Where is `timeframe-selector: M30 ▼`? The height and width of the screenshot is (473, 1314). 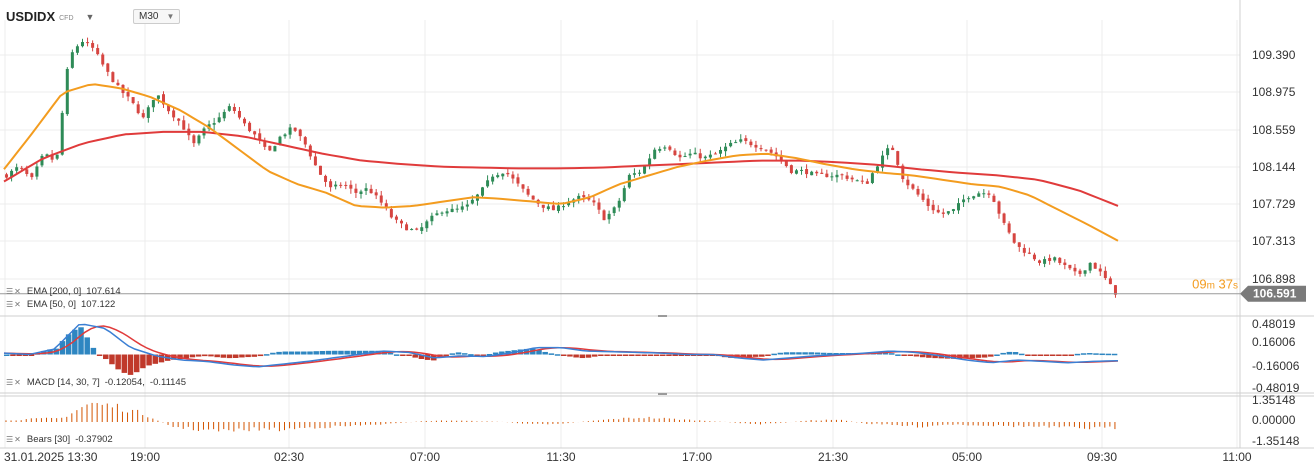
timeframe-selector: M30 ▼ is located at coordinates (157, 16).